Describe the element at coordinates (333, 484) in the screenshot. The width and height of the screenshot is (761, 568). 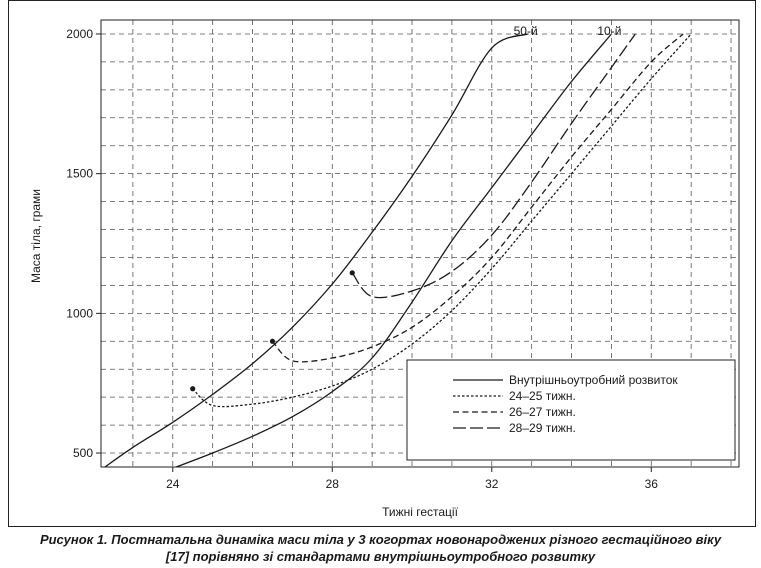
I see `x-tick-label: 28` at that location.